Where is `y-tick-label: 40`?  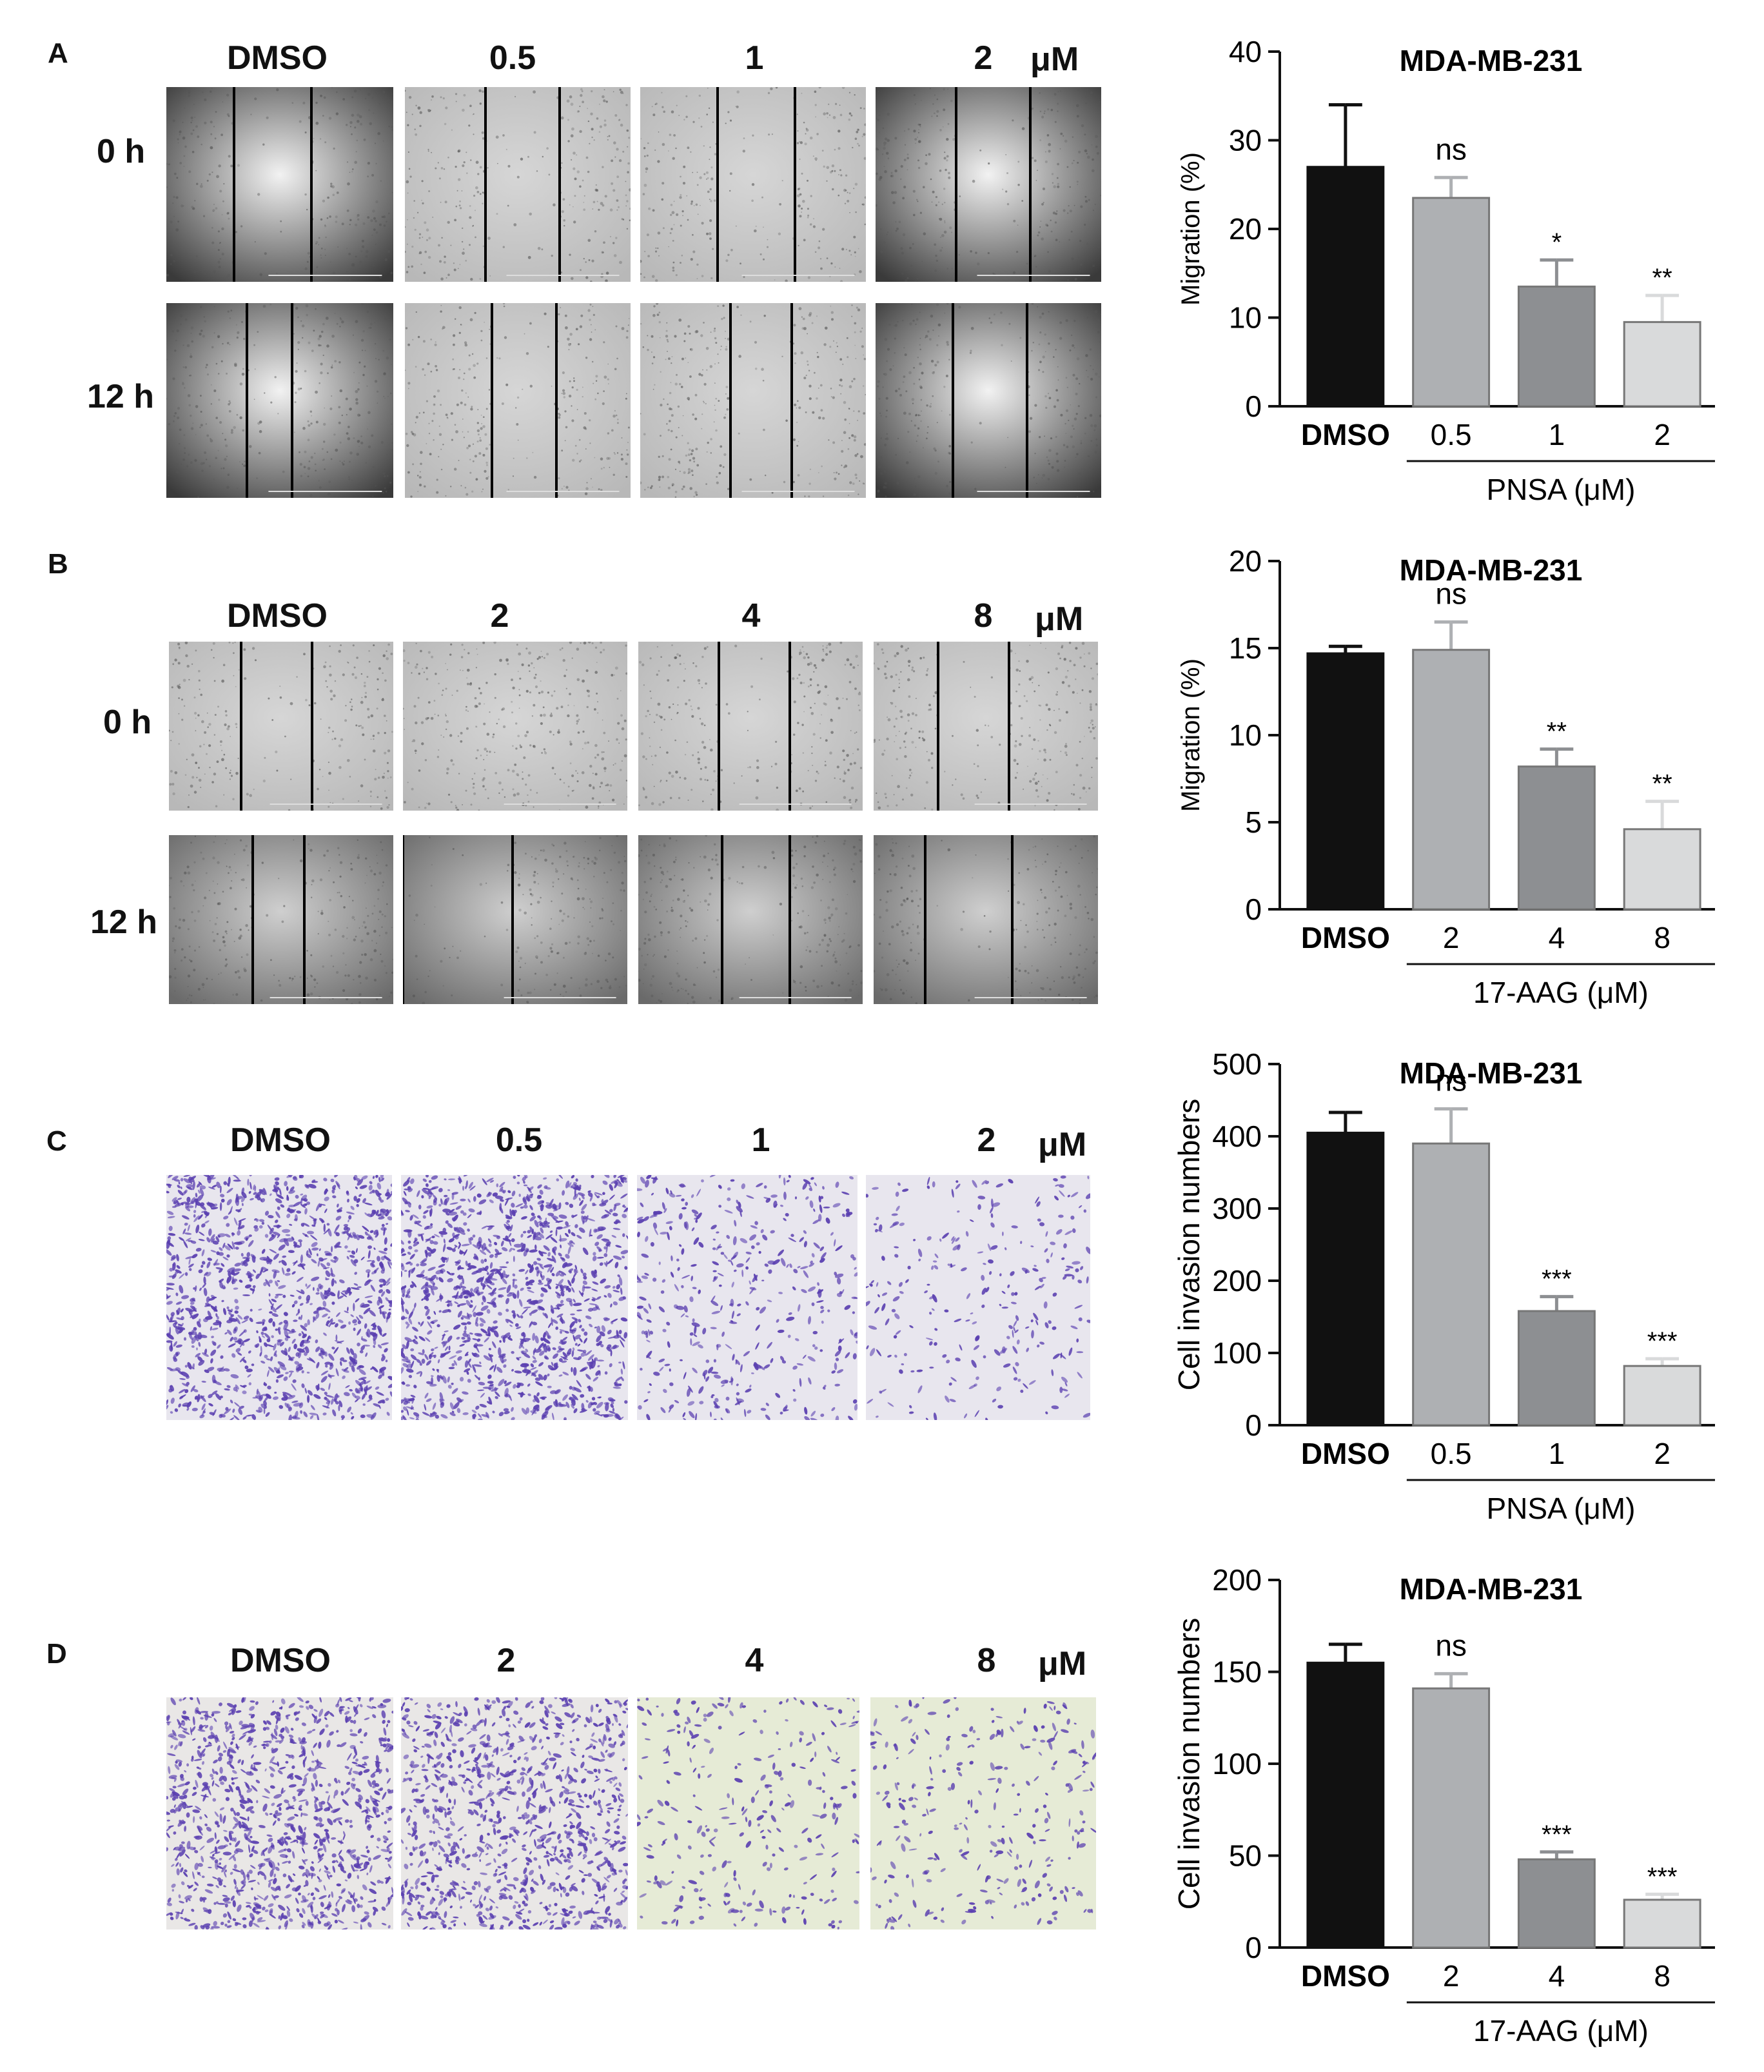
y-tick-label: 40 is located at coordinates (1245, 51).